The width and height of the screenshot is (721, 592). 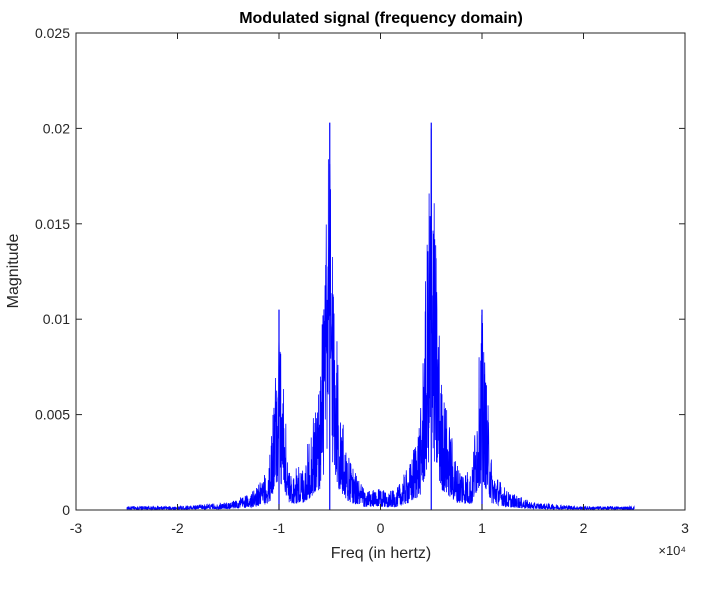 I want to click on y-tick-label: 0.005, so click(x=52, y=415).